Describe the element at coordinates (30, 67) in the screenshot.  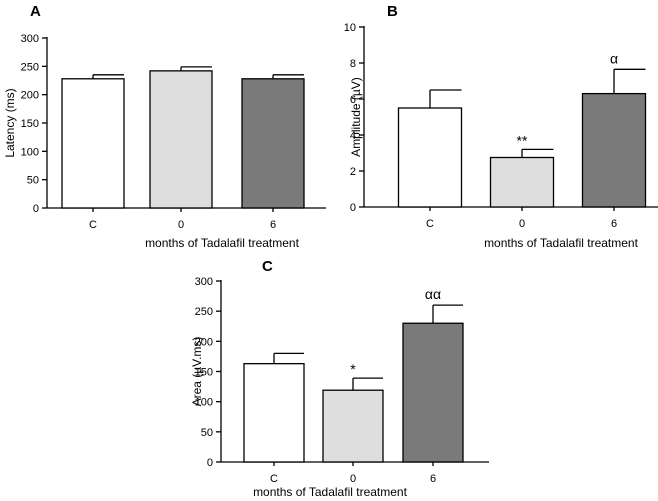
I see `panel-a-ytick-label: 250` at that location.